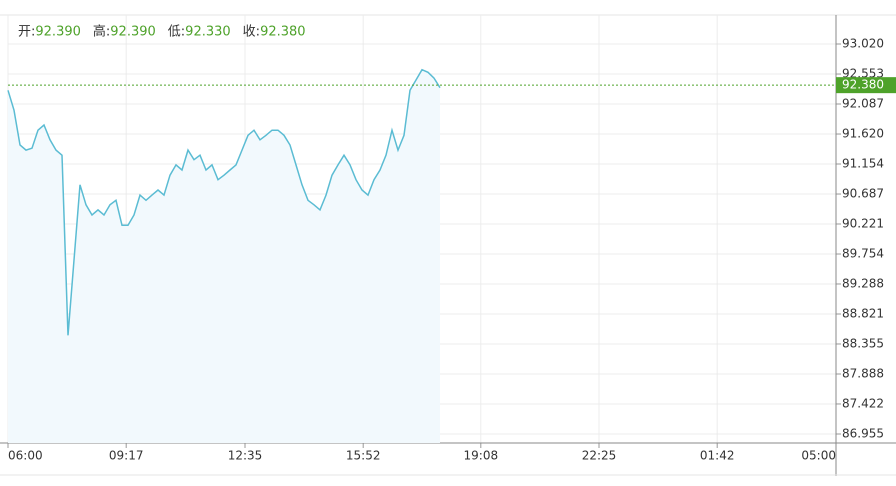 The image size is (896, 486). What do you see at coordinates (863, 134) in the screenshot?
I see `y-tick-label: 91.620` at bounding box center [863, 134].